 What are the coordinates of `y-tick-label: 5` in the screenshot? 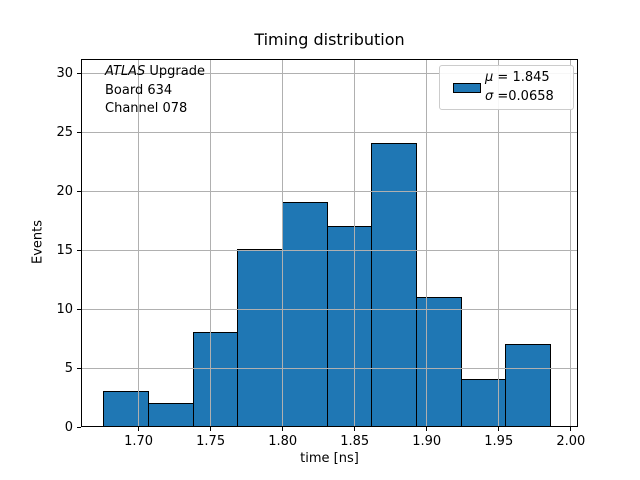 It's located at (68, 368).